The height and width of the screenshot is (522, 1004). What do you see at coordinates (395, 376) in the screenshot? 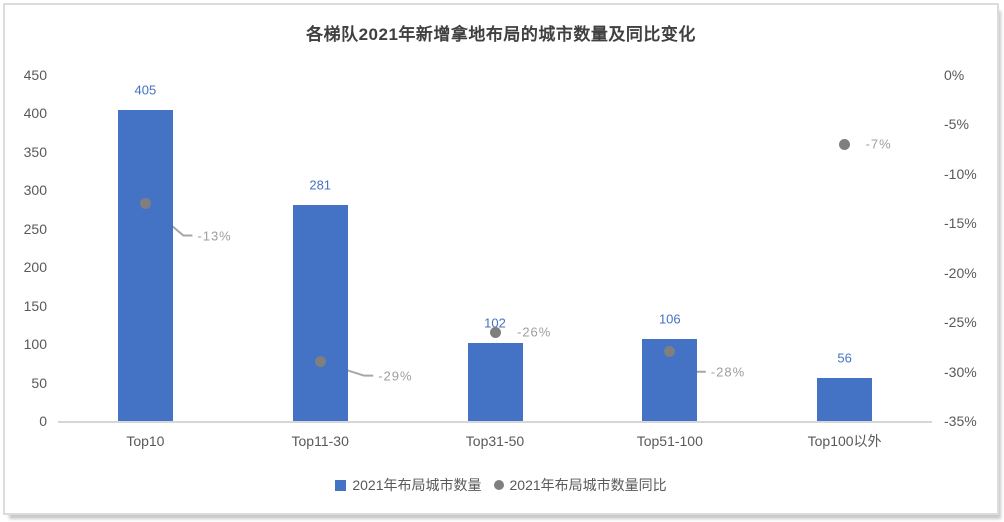
I see `yoy-value-label: -29%` at bounding box center [395, 376].